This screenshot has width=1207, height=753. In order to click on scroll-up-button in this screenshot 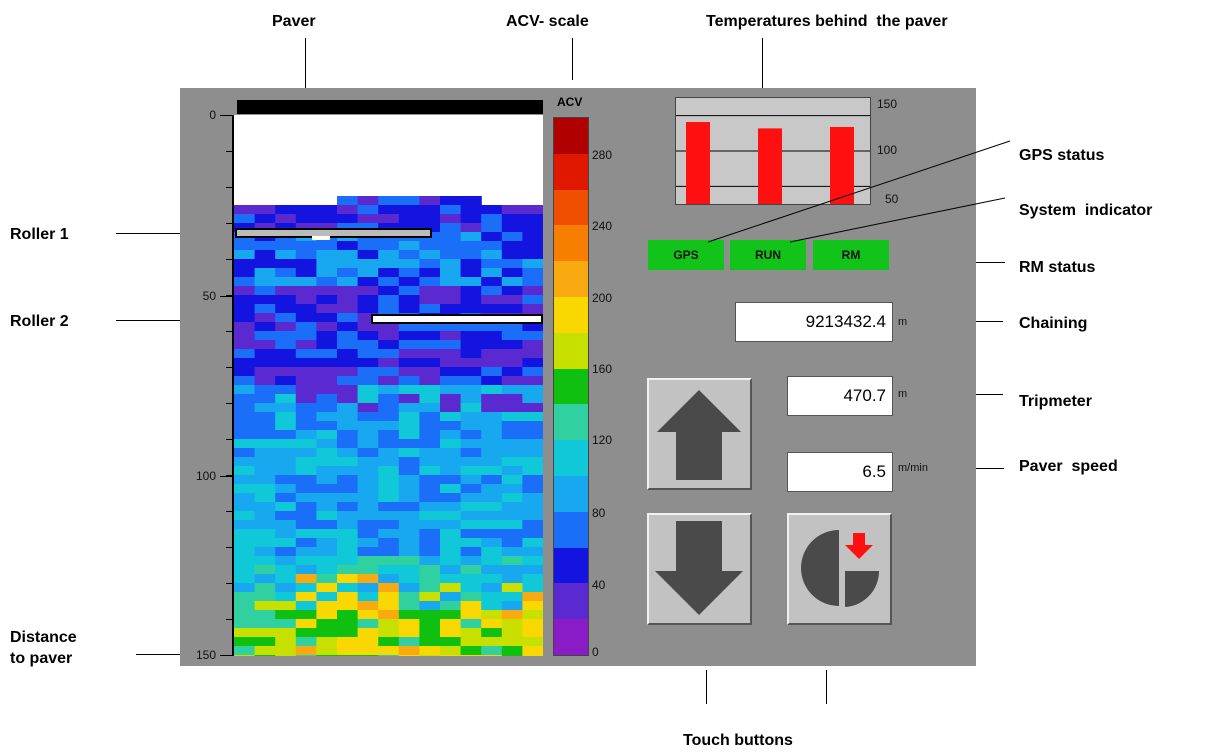, I will do `click(699, 434)`.